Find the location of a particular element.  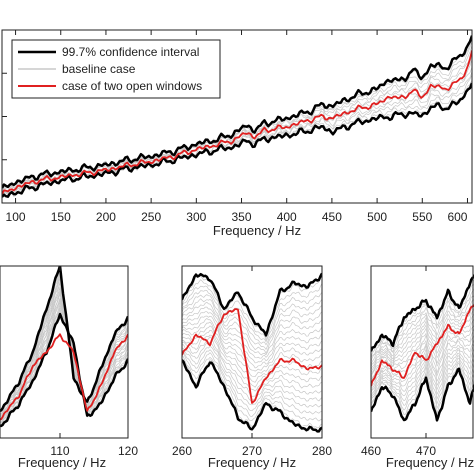

zoom-chart-1: 110 120 Frequency / Hz is located at coordinates (69, 367).